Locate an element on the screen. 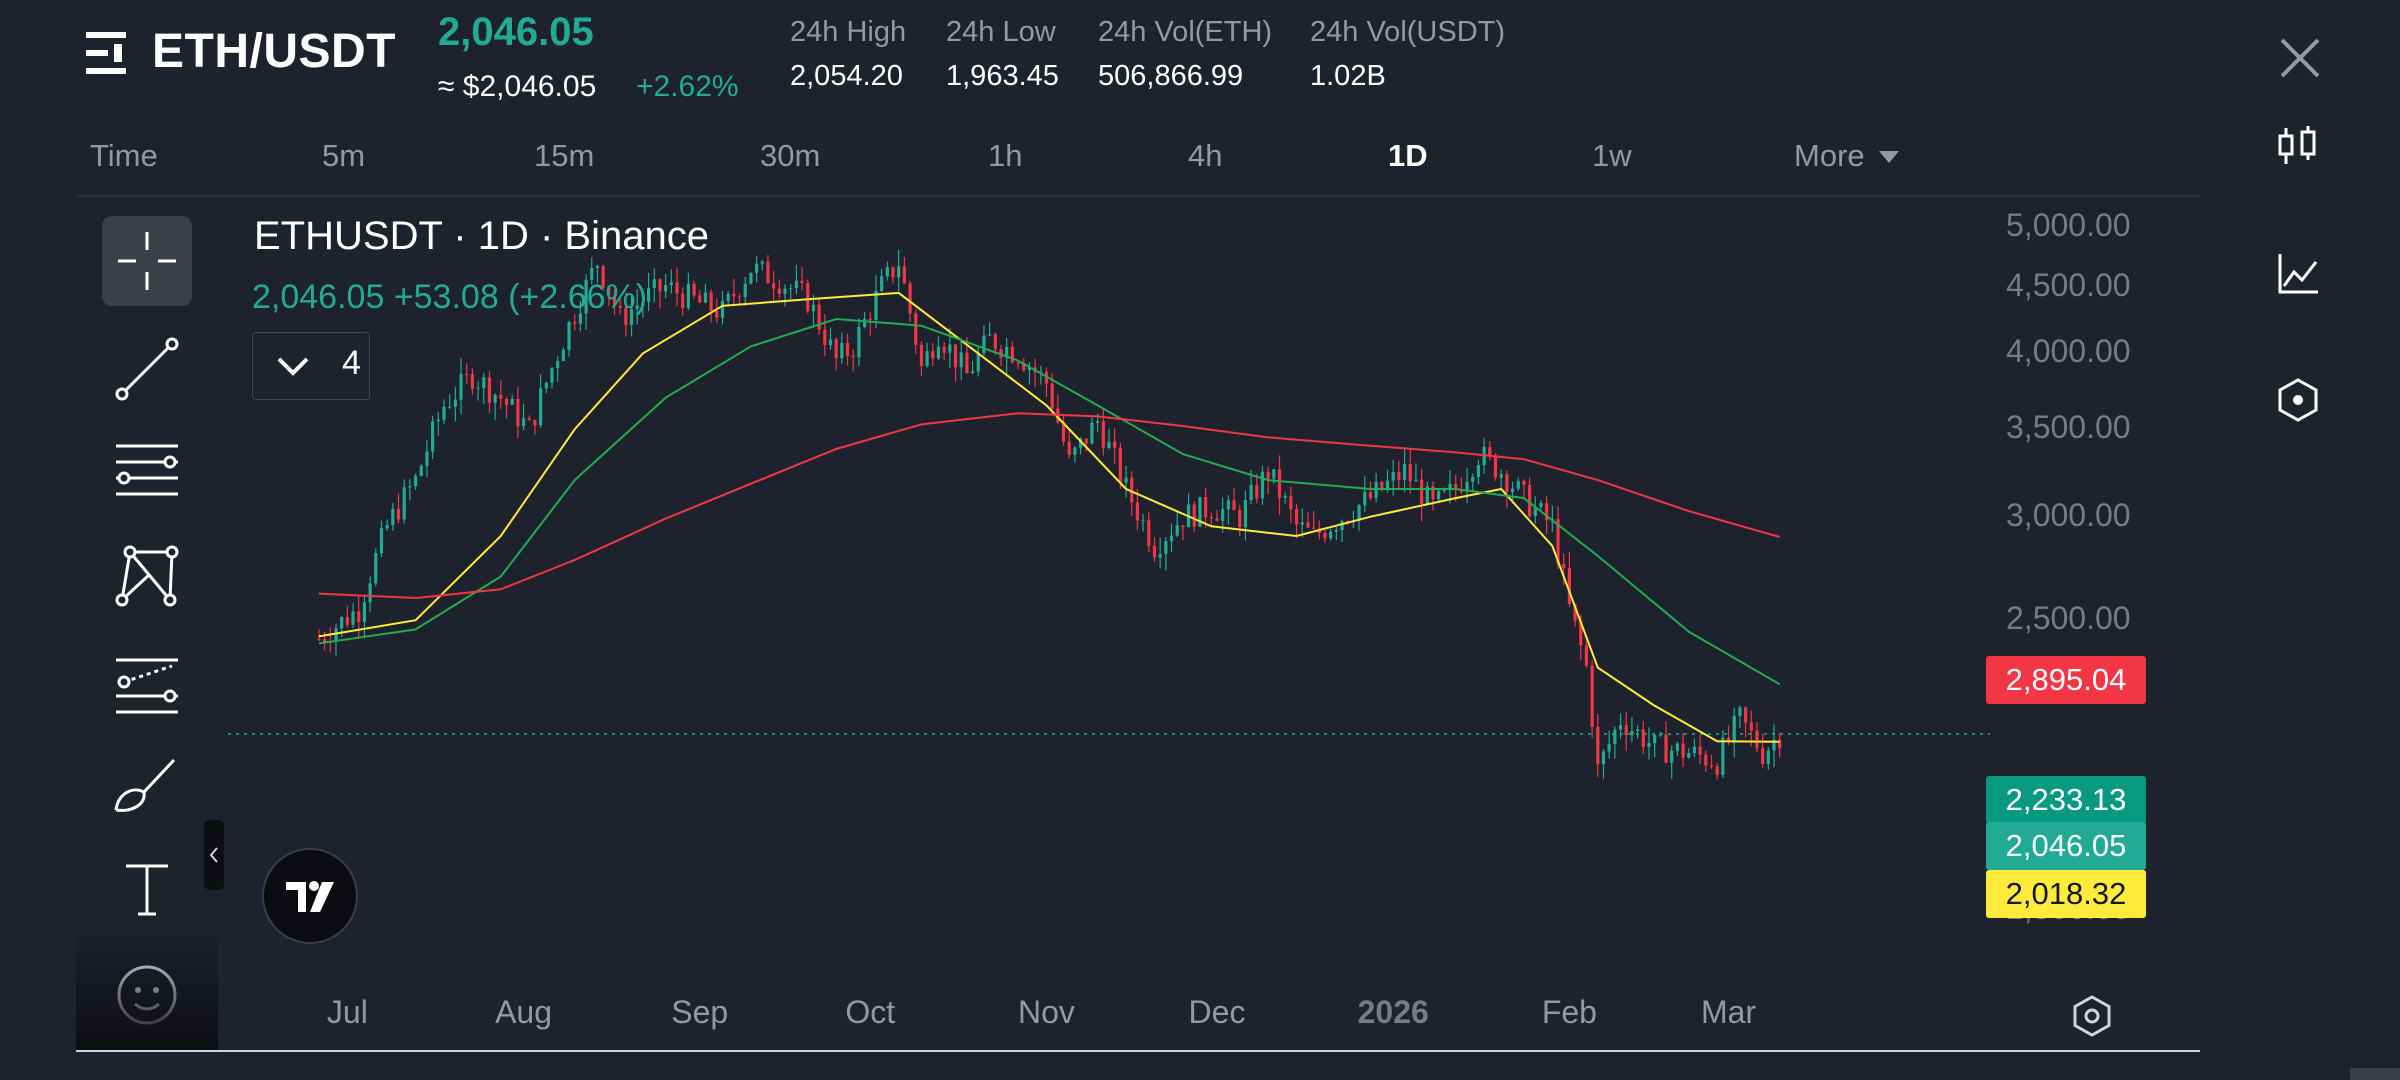  fib-retracement-tool is located at coordinates (147, 469).